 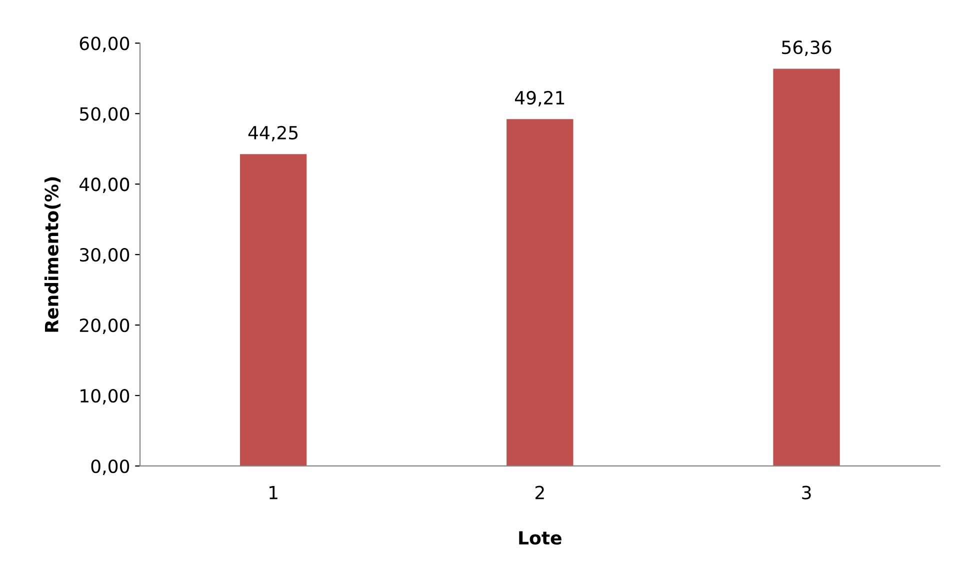 What do you see at coordinates (539, 98) in the screenshot?
I see `data-label: 49,21` at bounding box center [539, 98].